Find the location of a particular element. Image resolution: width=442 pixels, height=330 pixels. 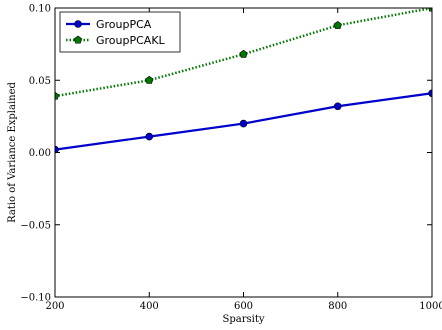

x-tick-label: 800 is located at coordinates (337, 306).